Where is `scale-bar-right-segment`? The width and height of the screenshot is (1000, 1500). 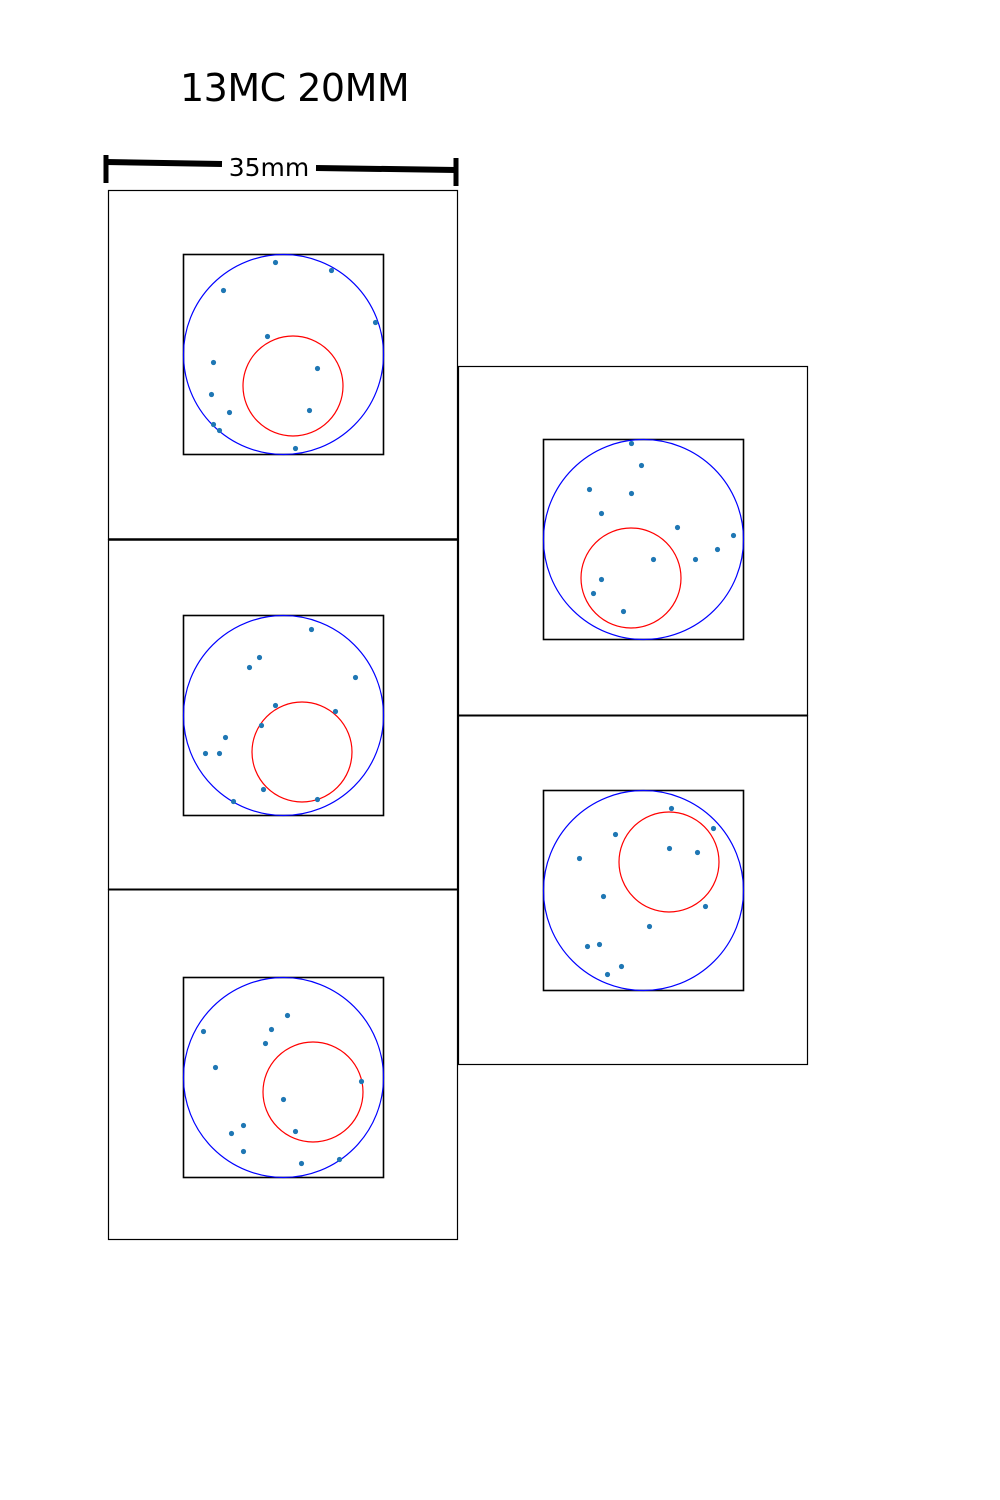 scale-bar-right-segment is located at coordinates (386, 169).